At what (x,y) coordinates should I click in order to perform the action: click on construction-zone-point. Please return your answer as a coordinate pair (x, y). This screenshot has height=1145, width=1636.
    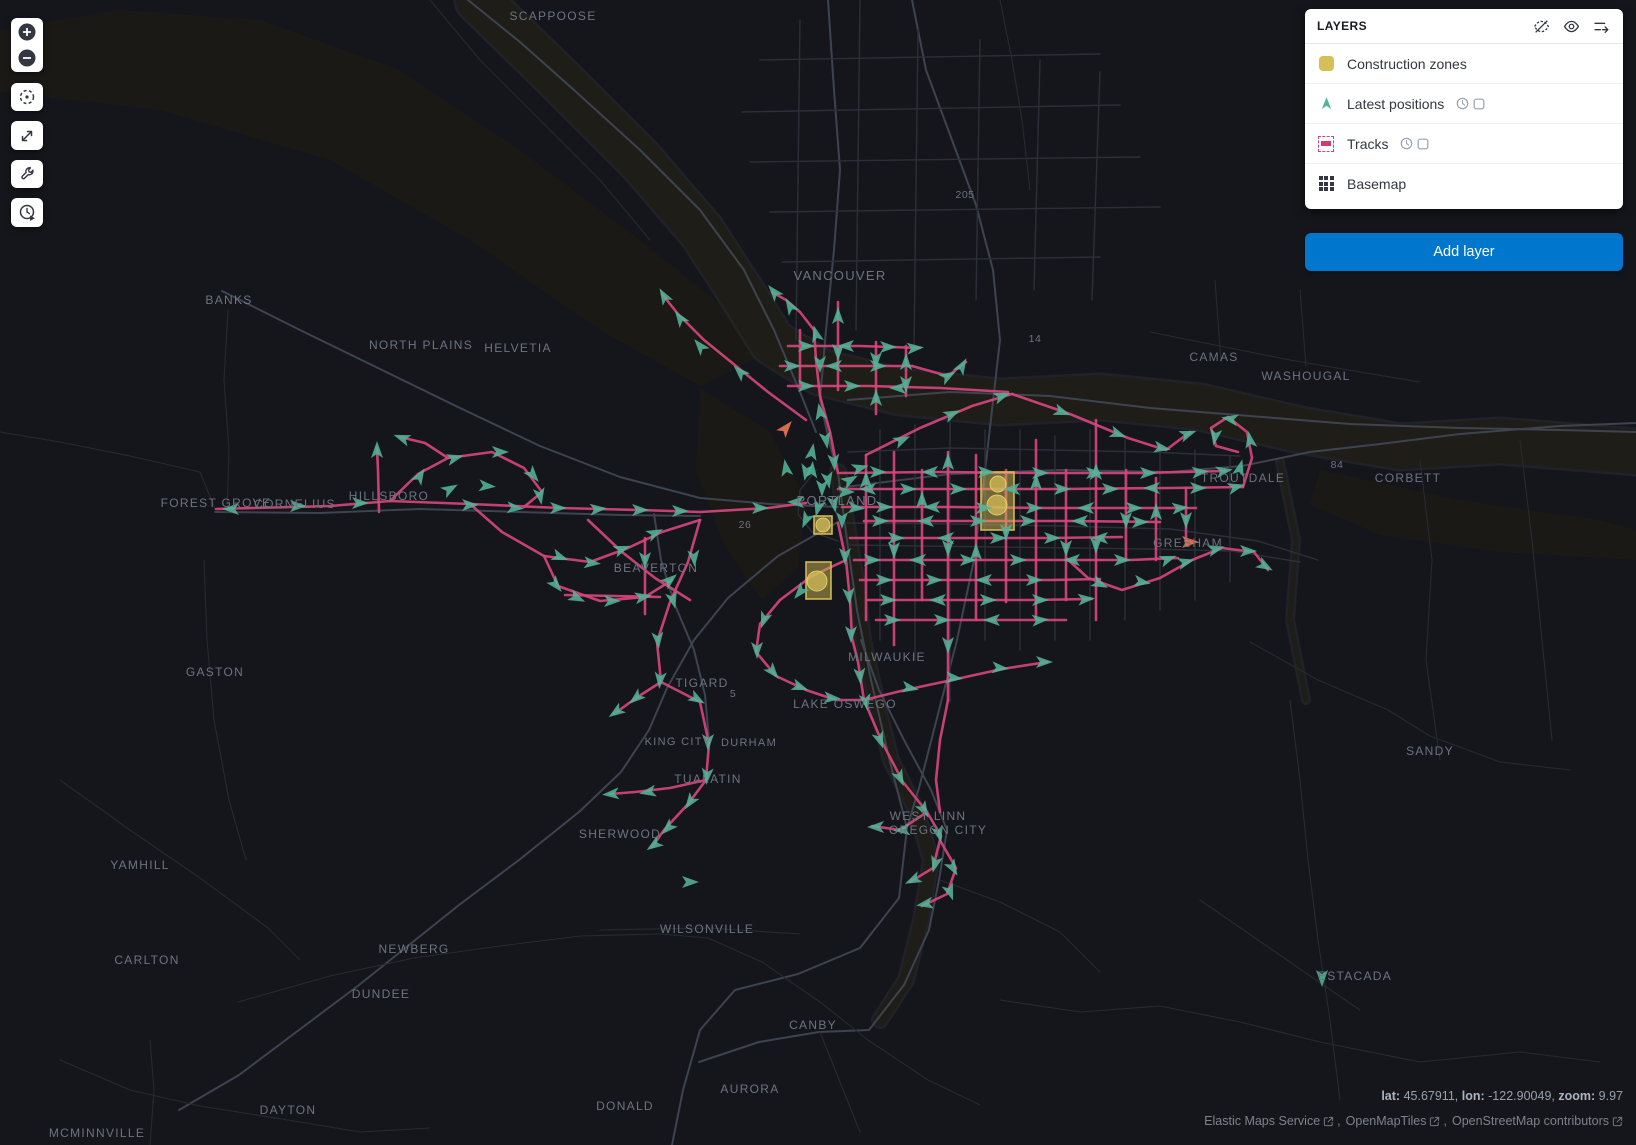
    Looking at the image, I should click on (998, 484).